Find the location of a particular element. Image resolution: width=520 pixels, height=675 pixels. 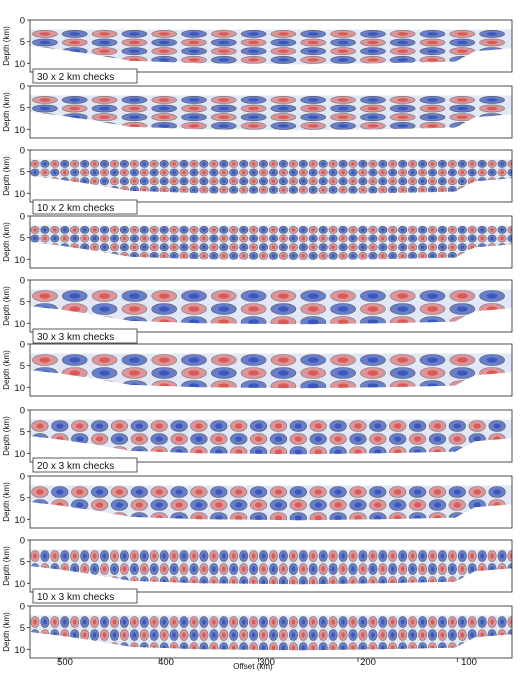

group-label-text: 30 x 2 km checks is located at coordinates (75, 77).